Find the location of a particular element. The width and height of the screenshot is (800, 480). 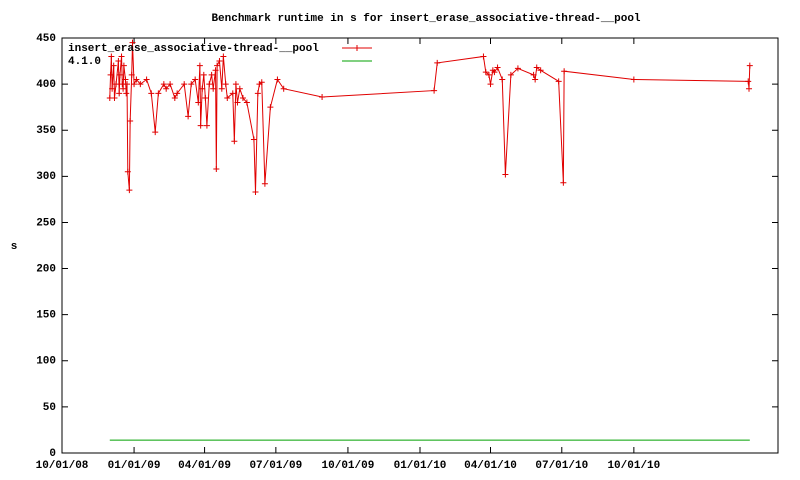

legend-marker is located at coordinates (357, 48).